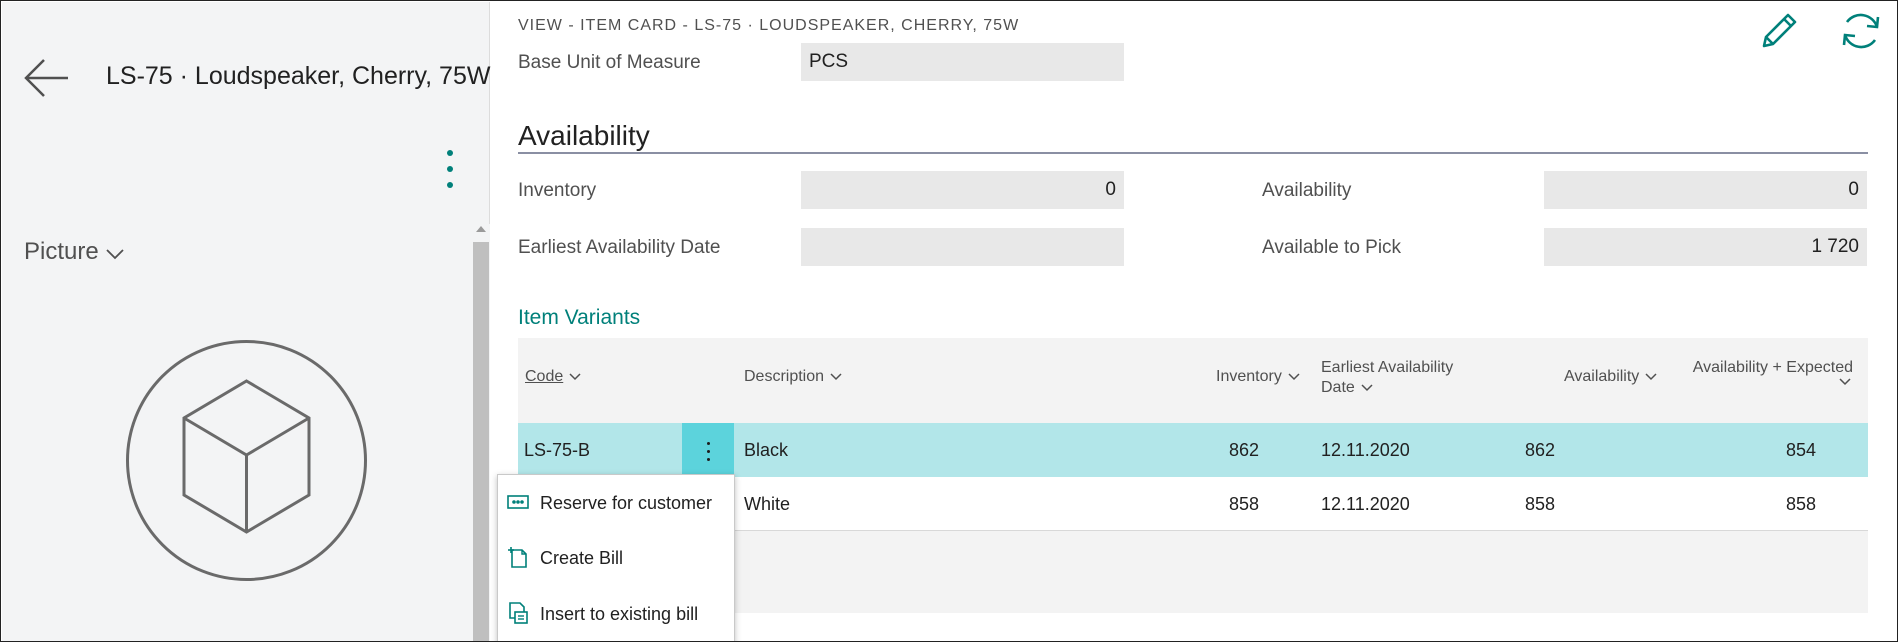  Describe the element at coordinates (298, 76) in the screenshot. I see `page-title: LS-75 · Loudspeaker, Cherry, 75W` at that location.